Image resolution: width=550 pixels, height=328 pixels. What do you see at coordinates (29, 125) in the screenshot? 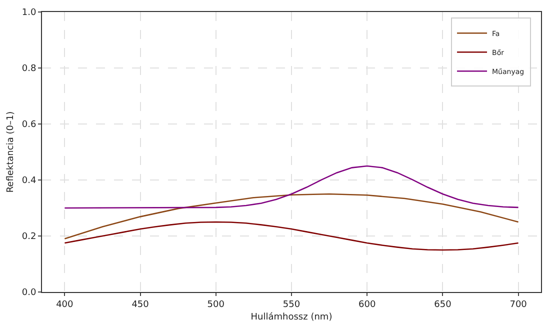
I see `y-tick-label: 0.6` at bounding box center [29, 125].